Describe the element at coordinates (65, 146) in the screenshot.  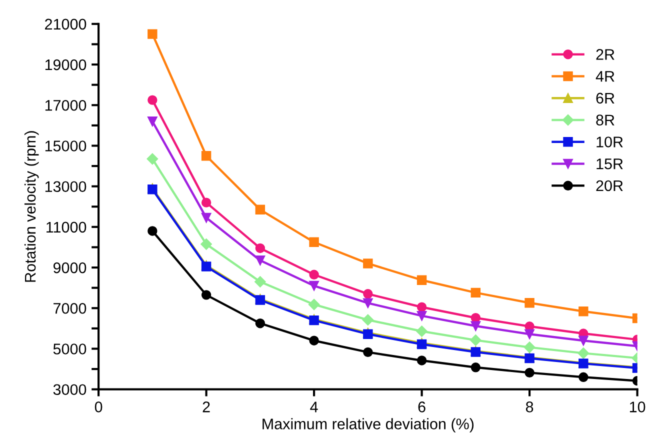
I see `y-tick-label: 15000` at that location.